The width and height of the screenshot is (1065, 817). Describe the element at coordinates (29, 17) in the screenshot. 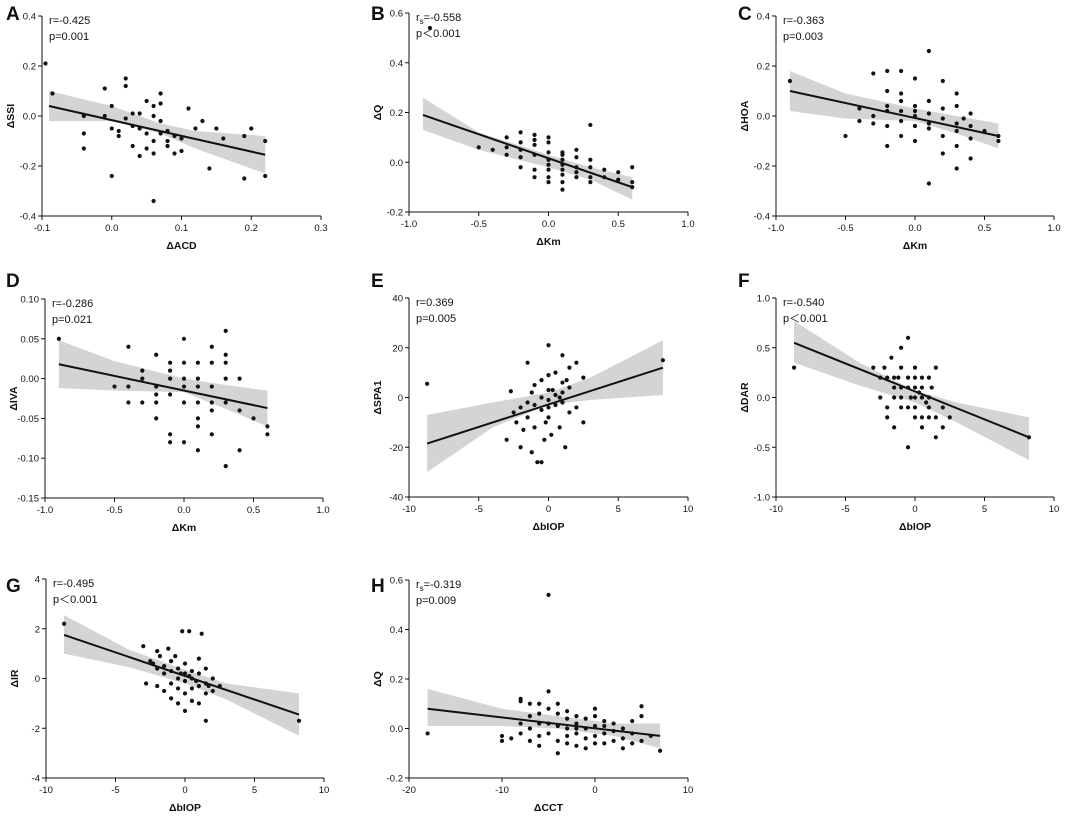

I see `y-tick-label: 0.4` at that location.